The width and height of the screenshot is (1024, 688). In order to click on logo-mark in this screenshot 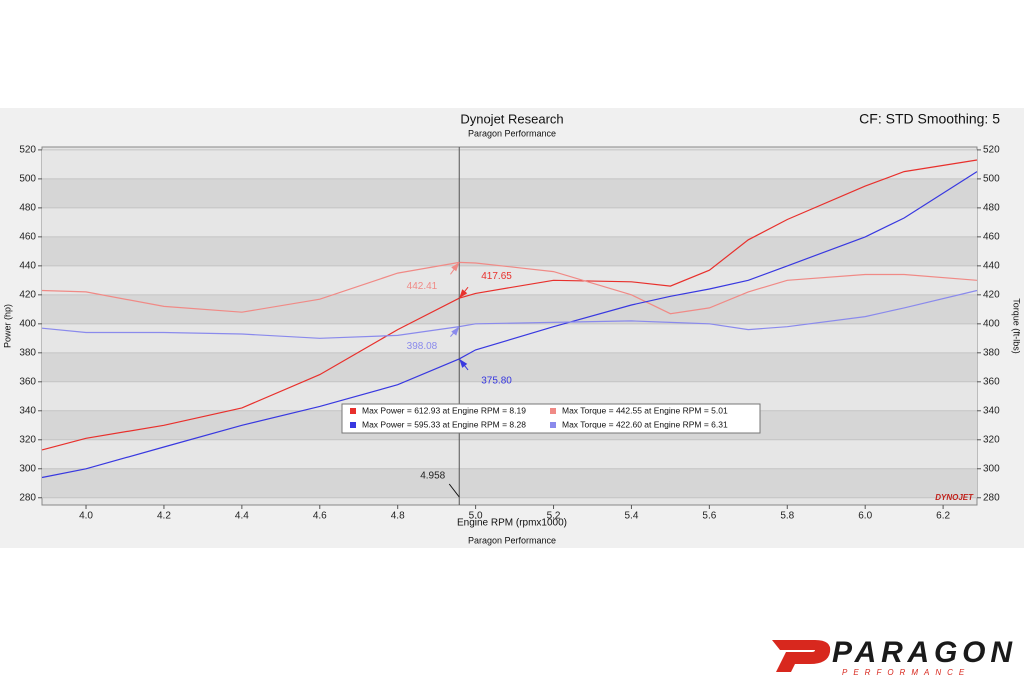, I will do `click(801, 656)`.